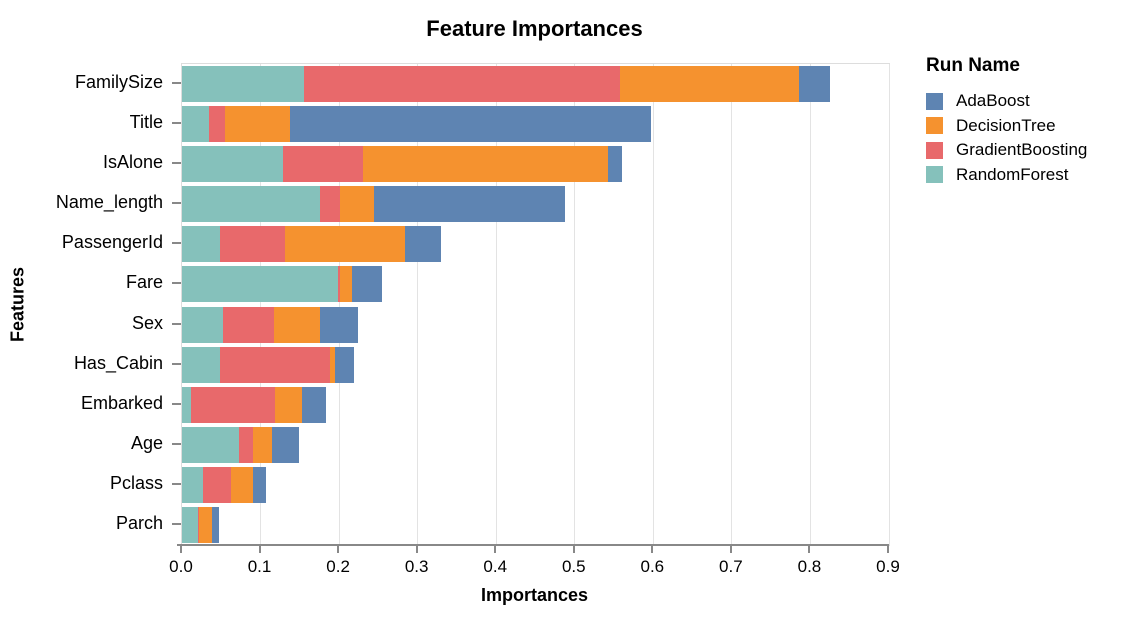 This screenshot has height=642, width=1136. Describe the element at coordinates (118, 362) in the screenshot. I see `y-tick-label-Has_Cabin: Has_Cabin` at that location.